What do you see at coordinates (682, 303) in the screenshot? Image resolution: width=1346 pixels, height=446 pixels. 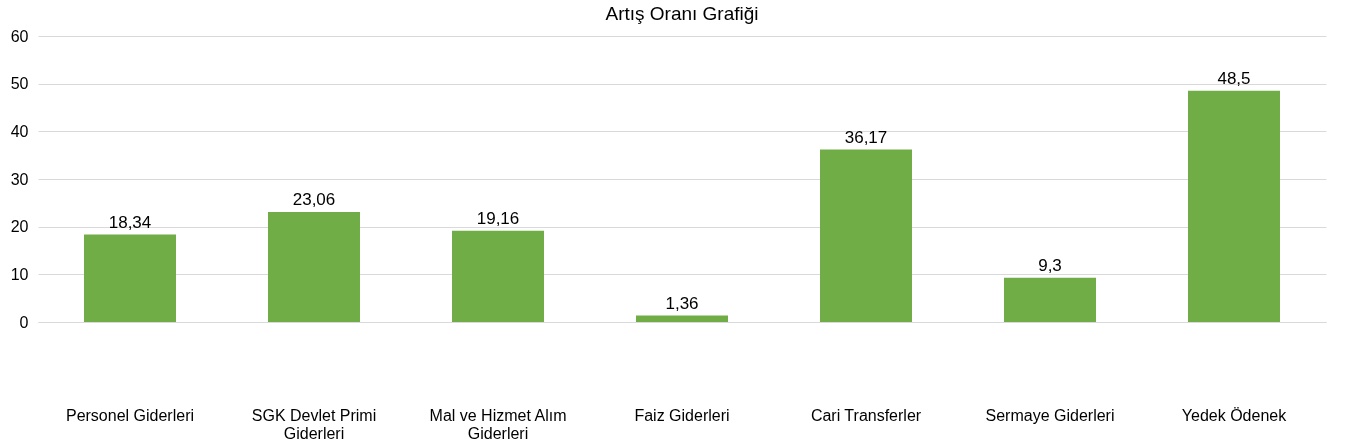 I see `data-label: 1,36` at bounding box center [682, 303].